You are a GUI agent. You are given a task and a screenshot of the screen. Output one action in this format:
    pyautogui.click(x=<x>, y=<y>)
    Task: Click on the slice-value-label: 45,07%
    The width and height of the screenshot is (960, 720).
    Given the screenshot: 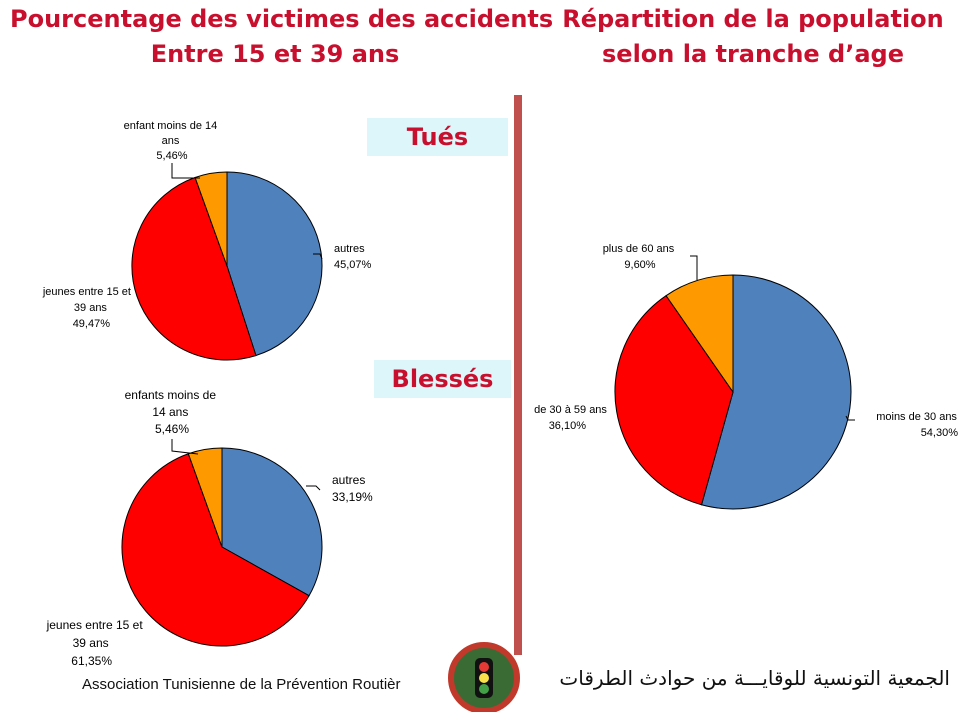 What is the action you would take?
    pyautogui.click(x=353, y=265)
    